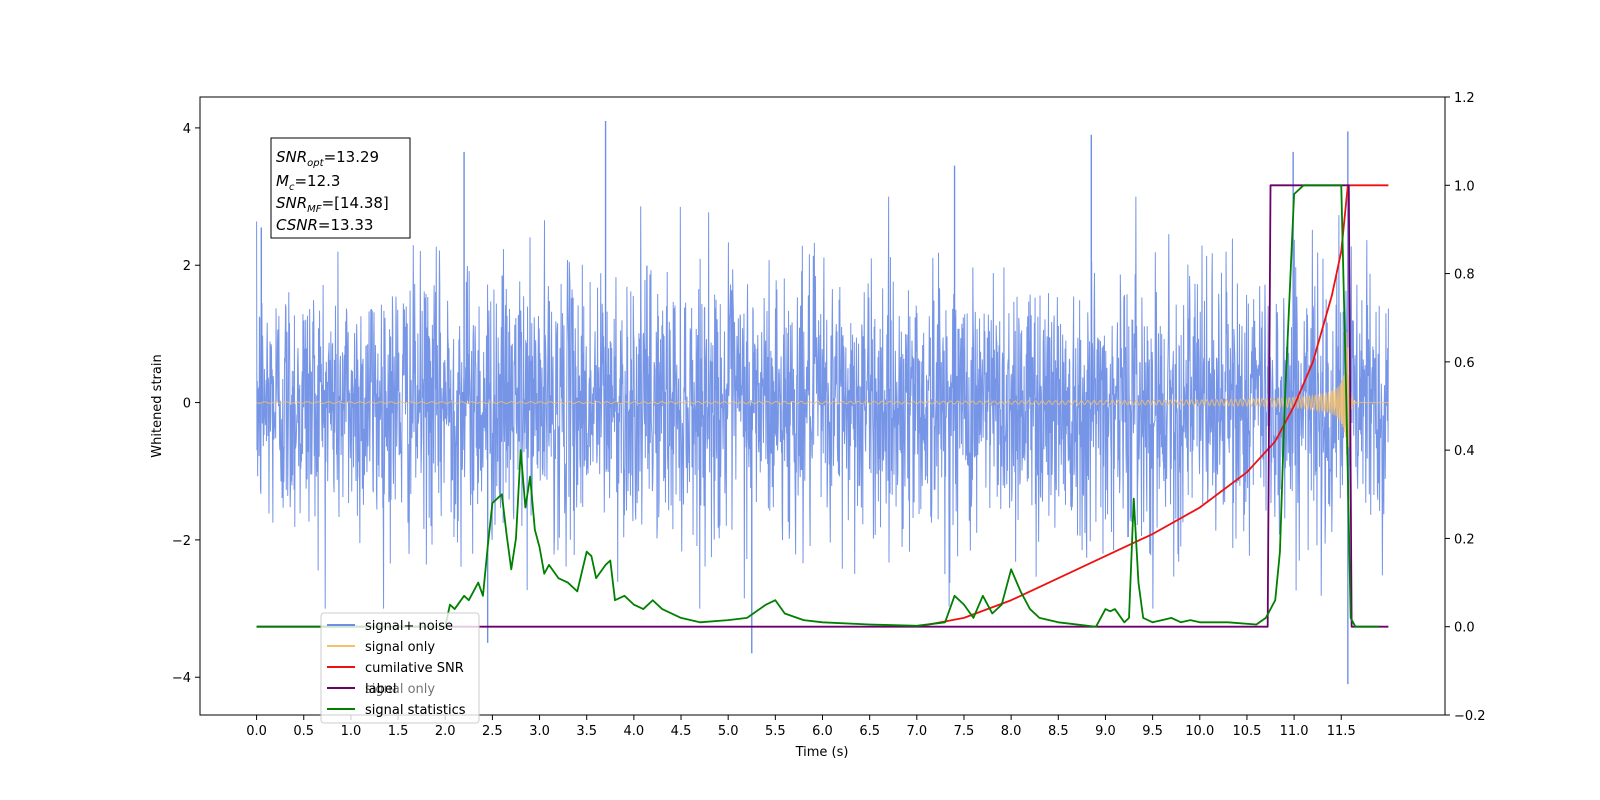  Describe the element at coordinates (1464, 275) in the screenshot. I see `y2-tick-label: 0.8` at that location.